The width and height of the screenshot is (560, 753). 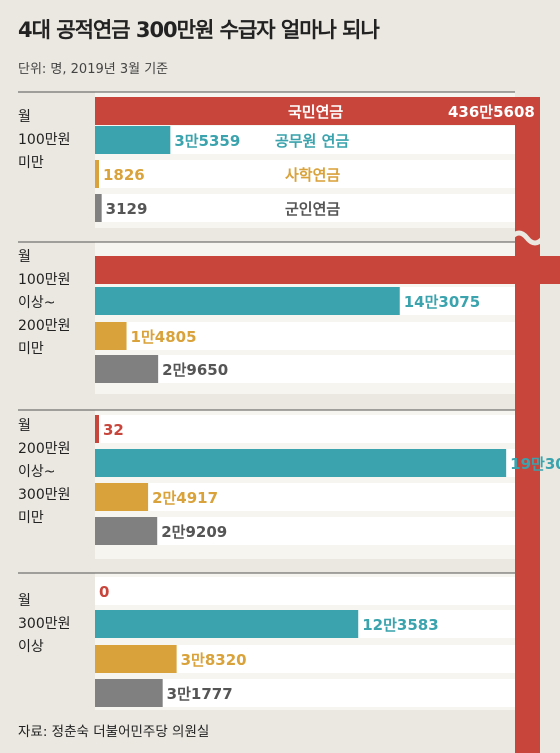 I want to click on value-label: 32, so click(x=113, y=430).